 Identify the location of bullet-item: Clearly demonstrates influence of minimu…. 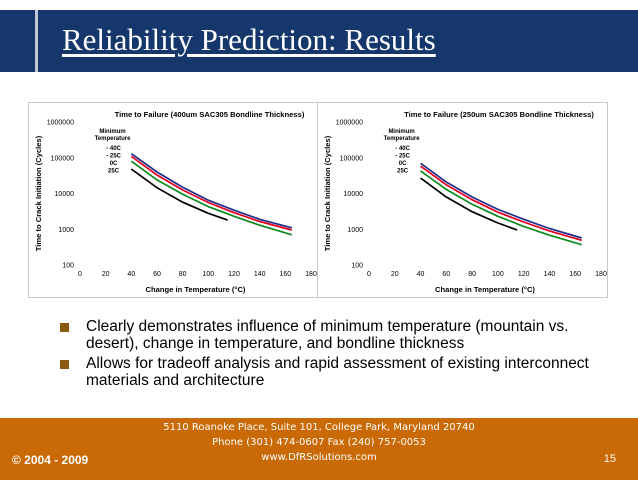
(340, 335).